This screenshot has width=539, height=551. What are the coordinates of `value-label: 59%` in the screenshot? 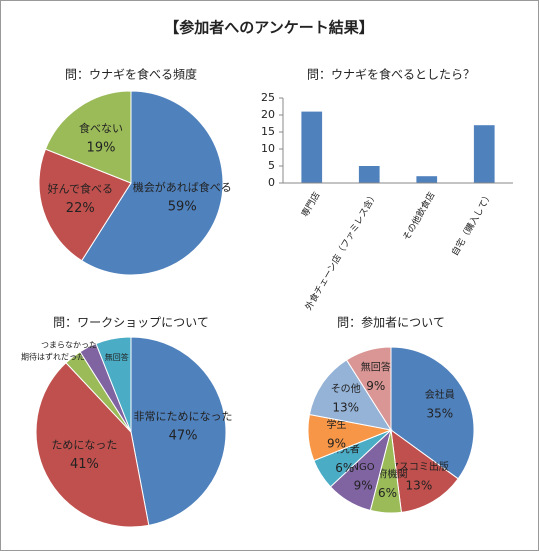 It's located at (182, 206).